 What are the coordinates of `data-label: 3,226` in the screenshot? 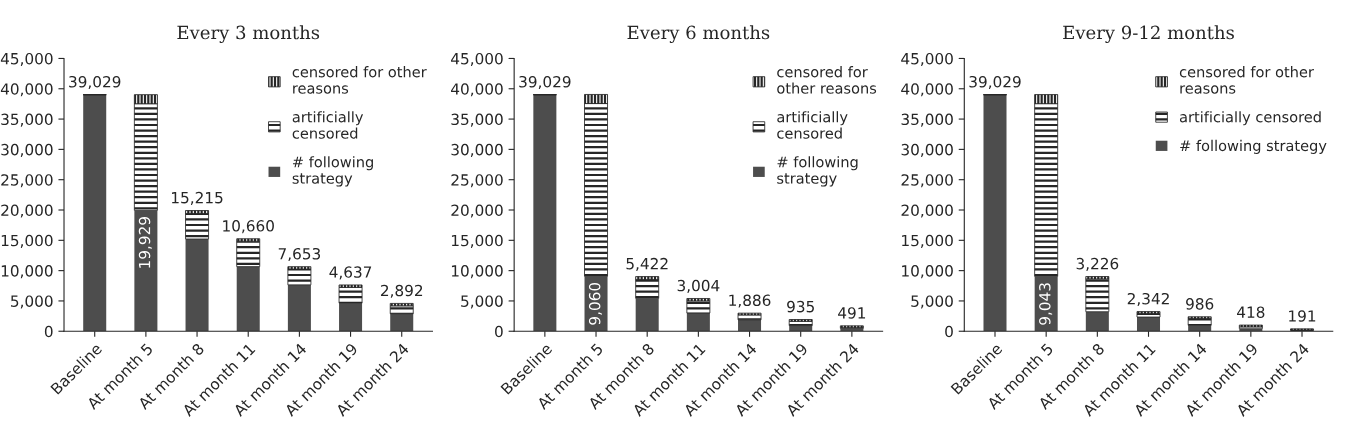 It's located at (1097, 264).